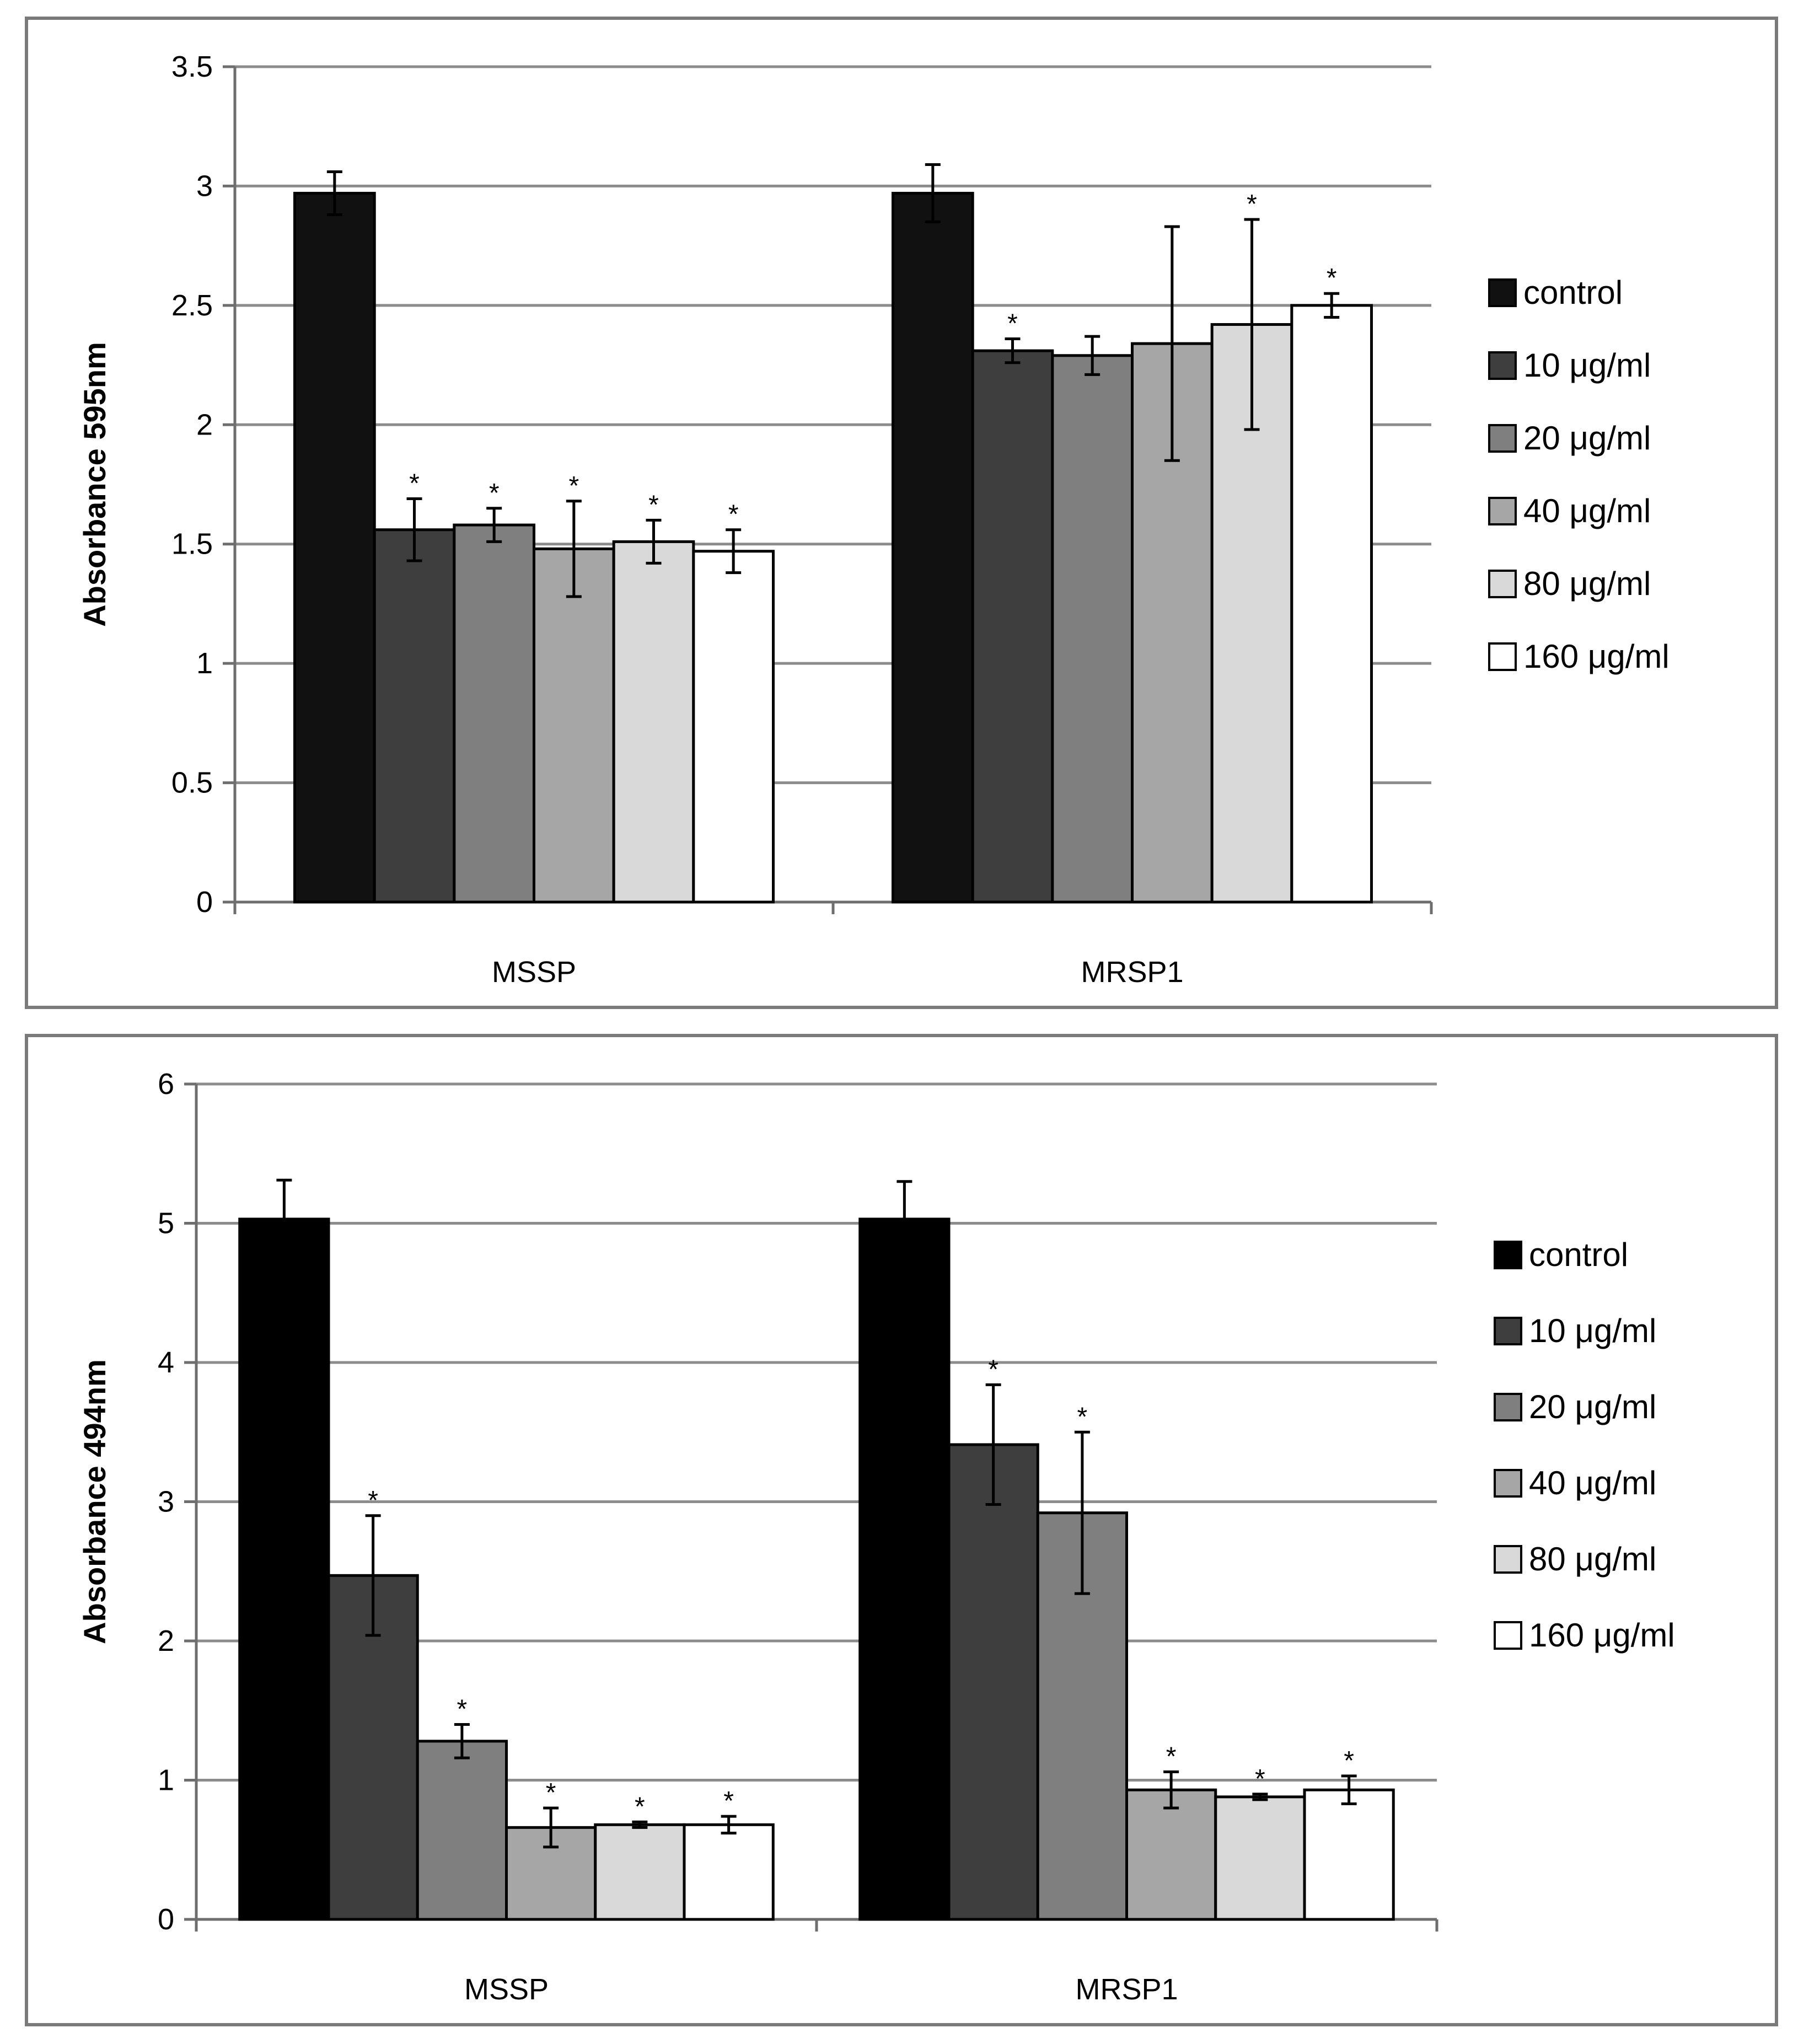 The image size is (1809, 2044). What do you see at coordinates (94, 1502) in the screenshot?
I see `y-axis-title: Absorbance 494nm` at bounding box center [94, 1502].